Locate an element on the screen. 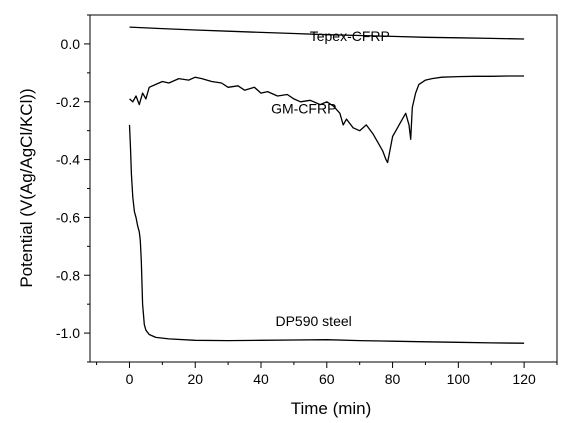  y-tick-label: -1.0 is located at coordinates (68, 333).